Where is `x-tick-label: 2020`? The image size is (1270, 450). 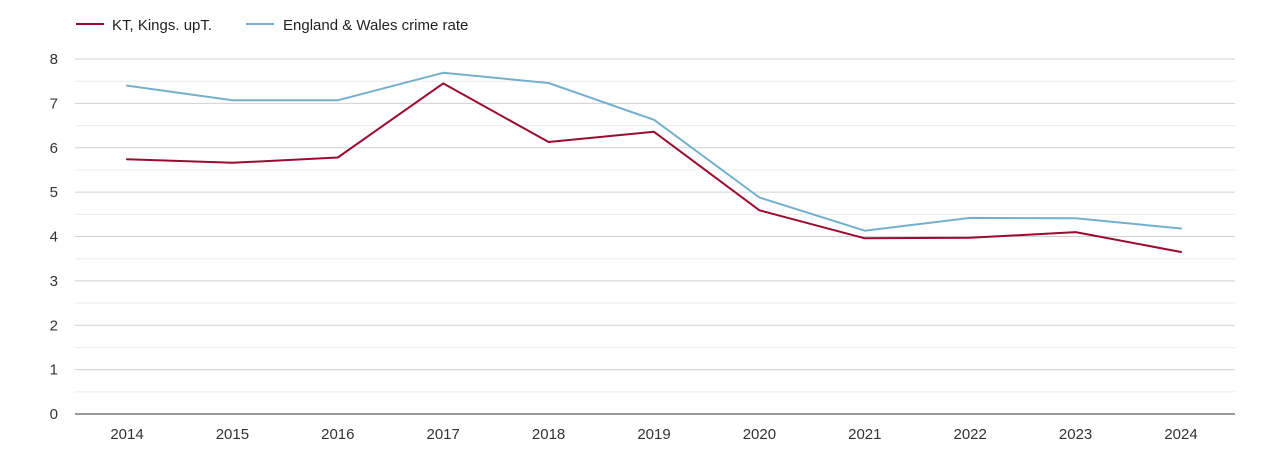 x-tick-label: 2020 is located at coordinates (759, 434).